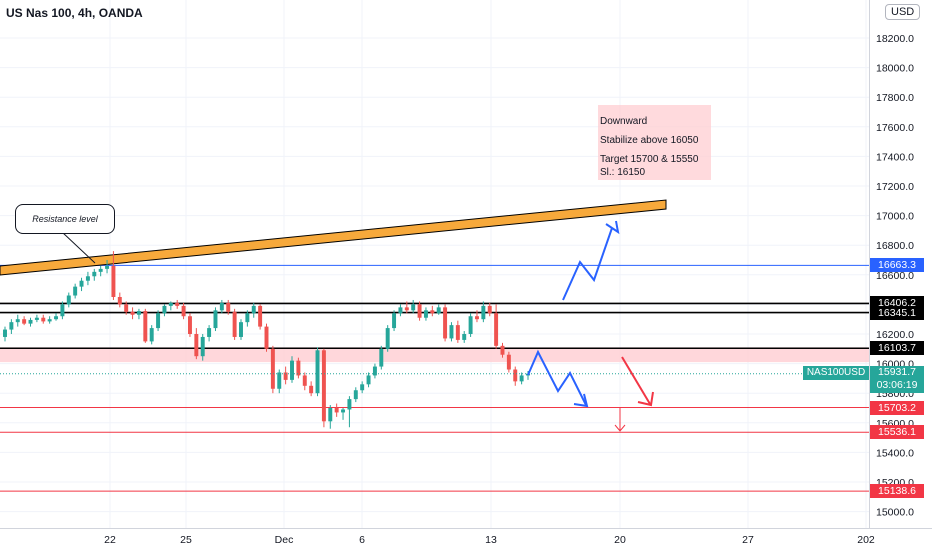 Image resolution: width=932 pixels, height=550 pixels. Describe the element at coordinates (65, 219) in the screenshot. I see `resistance-callout: Resistance level` at that location.